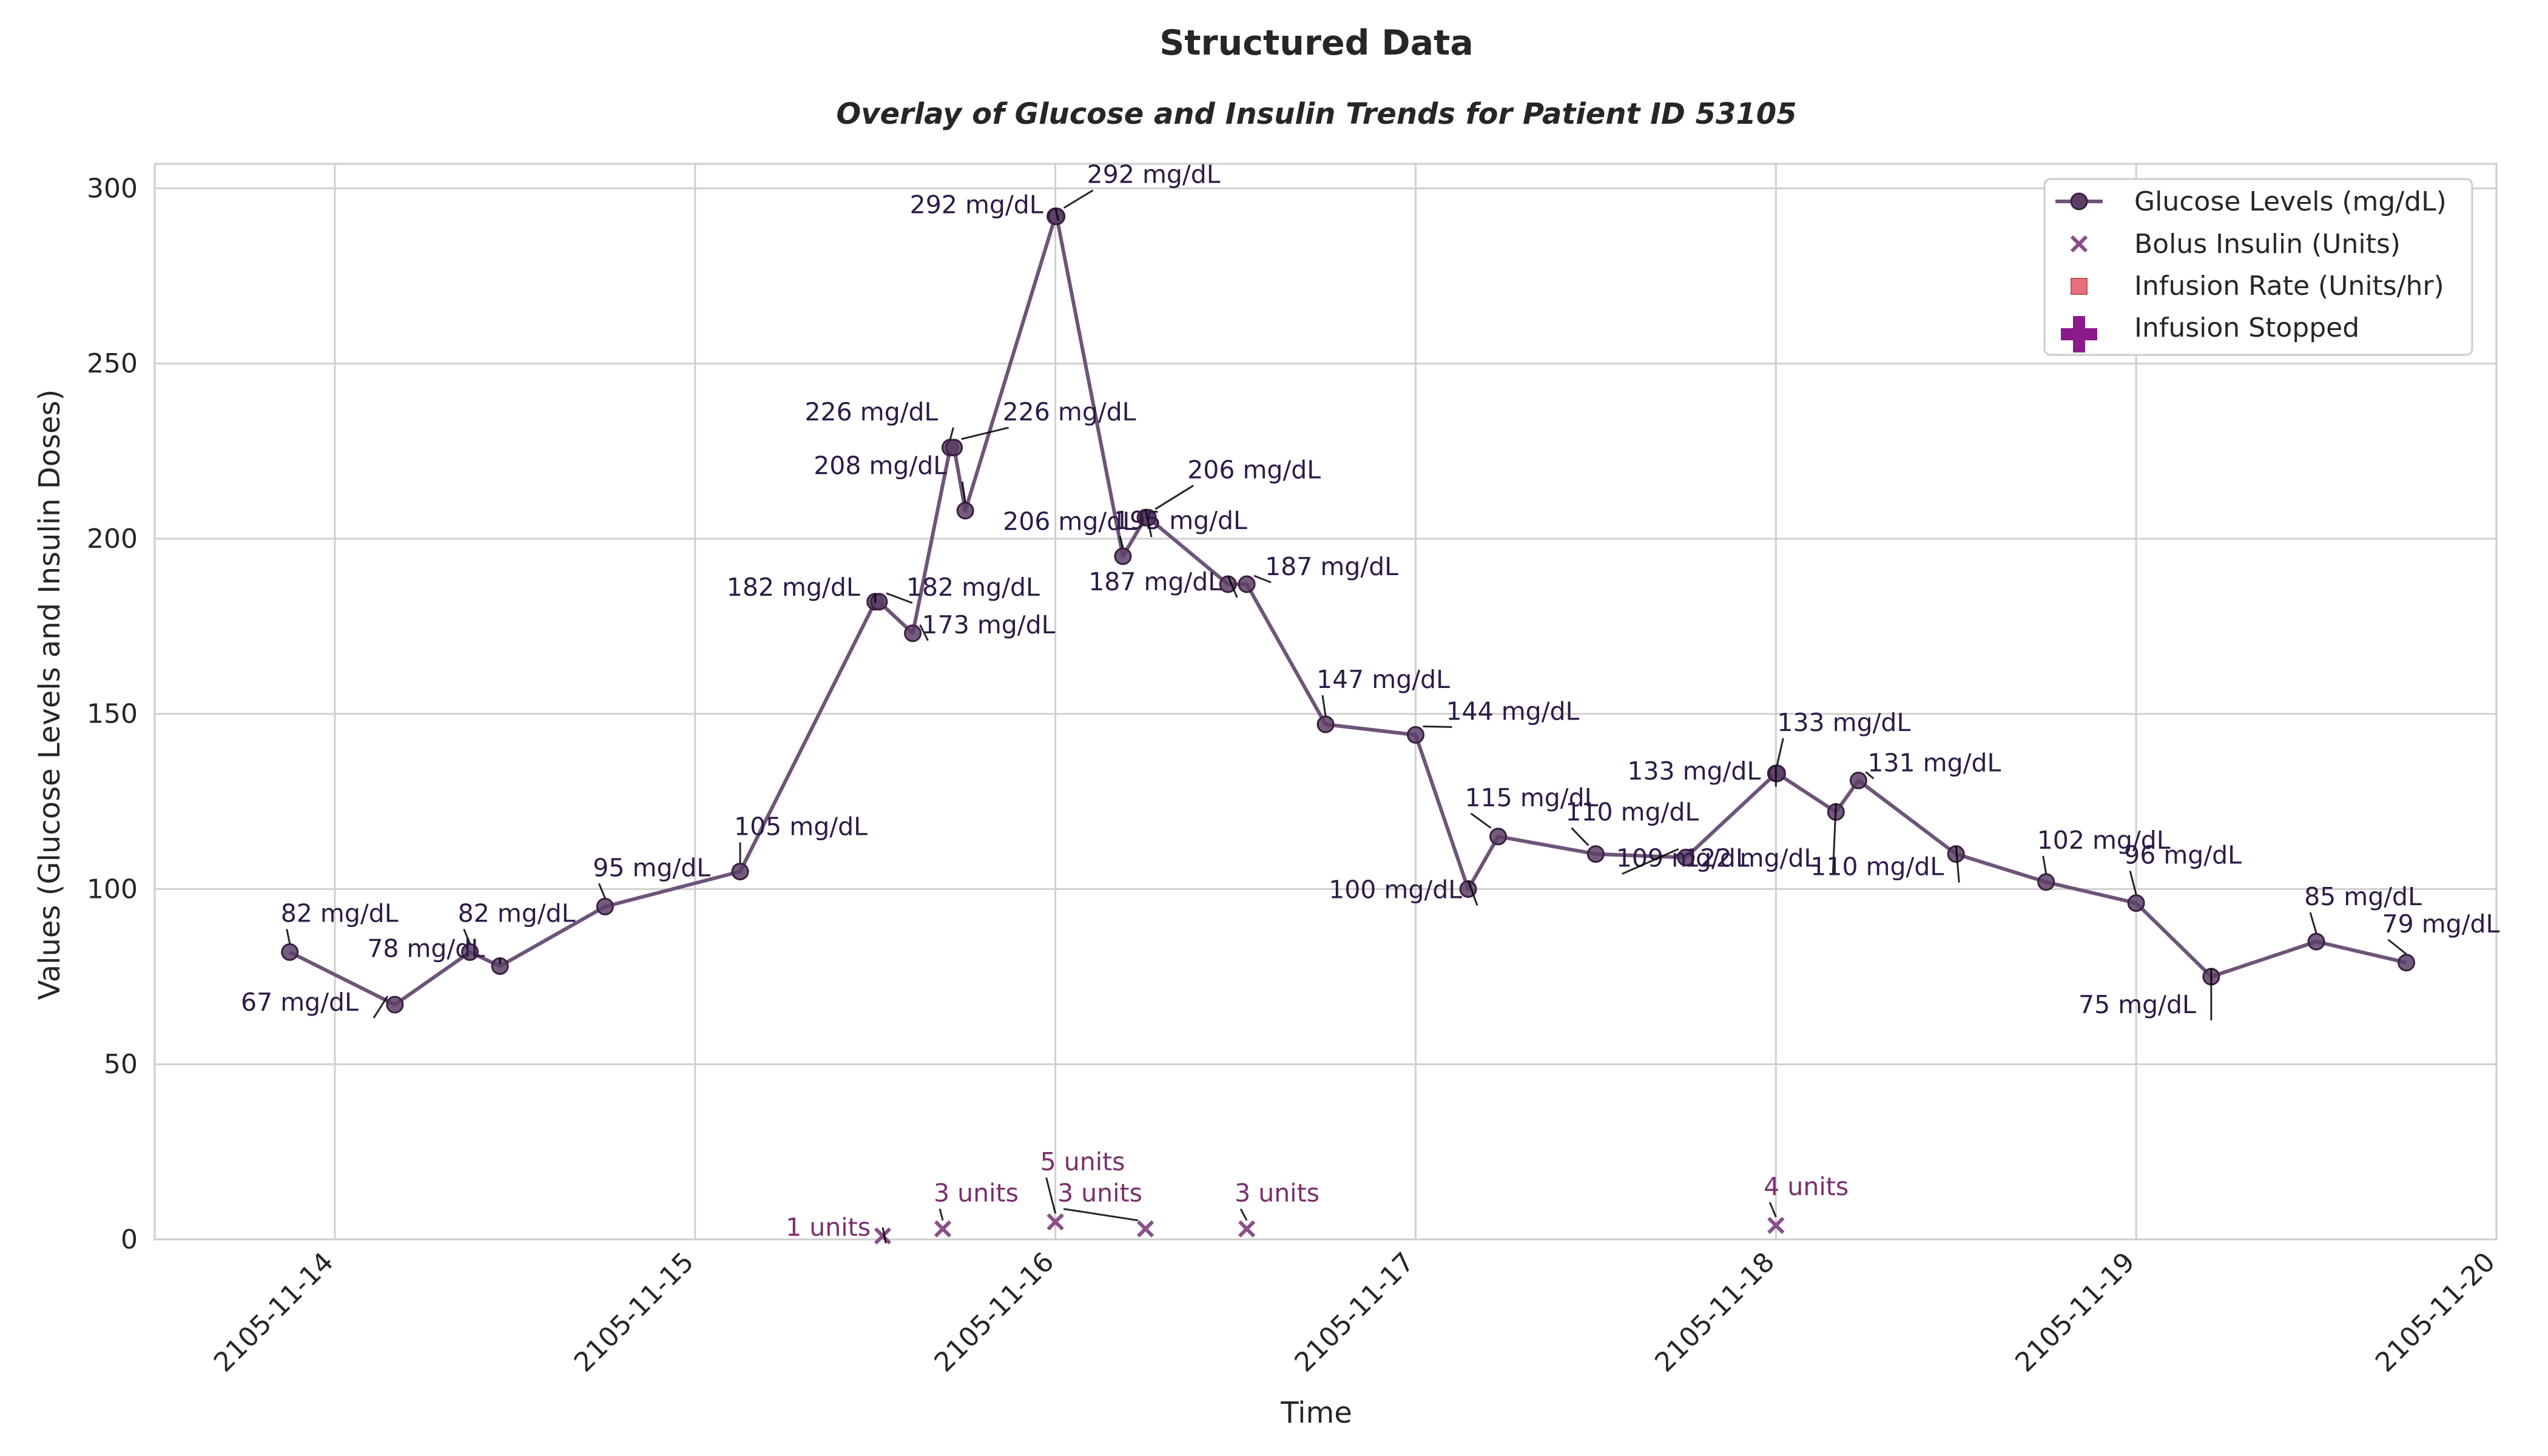 The height and width of the screenshot is (1456, 2548). What do you see at coordinates (1806, 1186) in the screenshot?
I see `bolus-data-label: 4 units` at bounding box center [1806, 1186].